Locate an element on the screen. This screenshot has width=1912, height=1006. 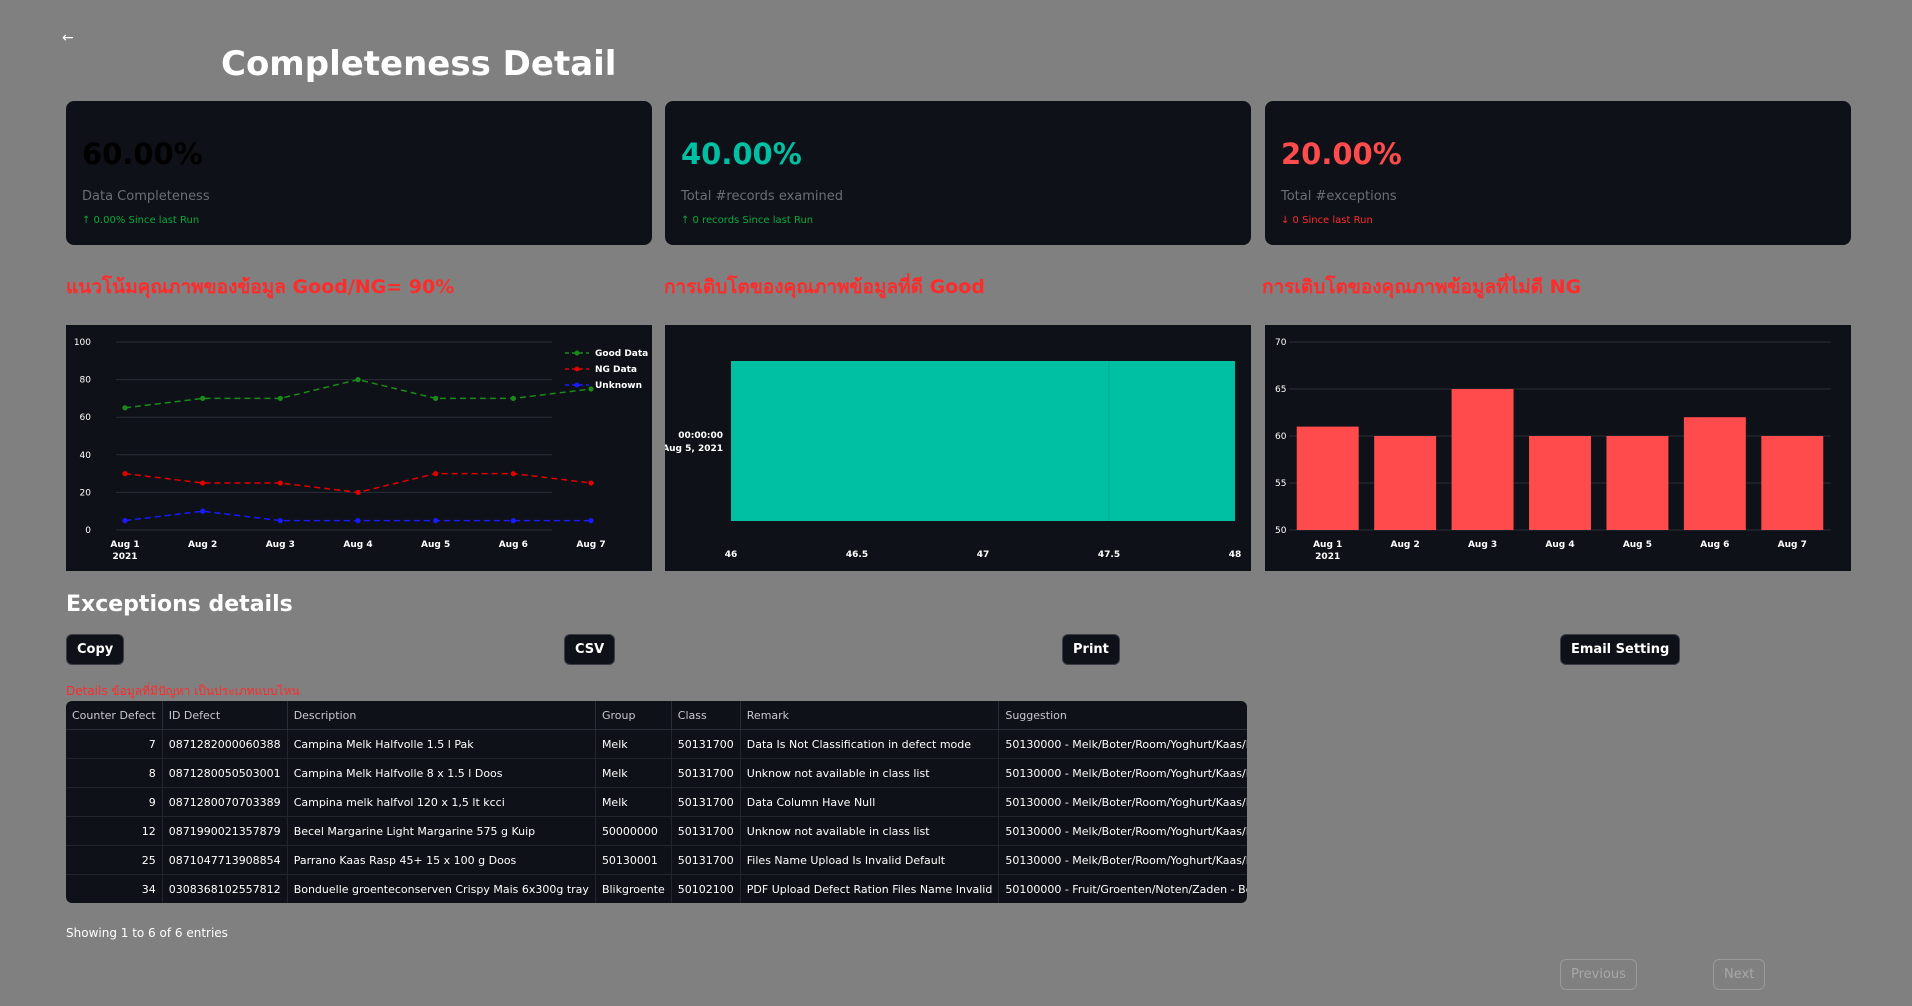
kpi-value: 20.00% is located at coordinates (1341, 154).